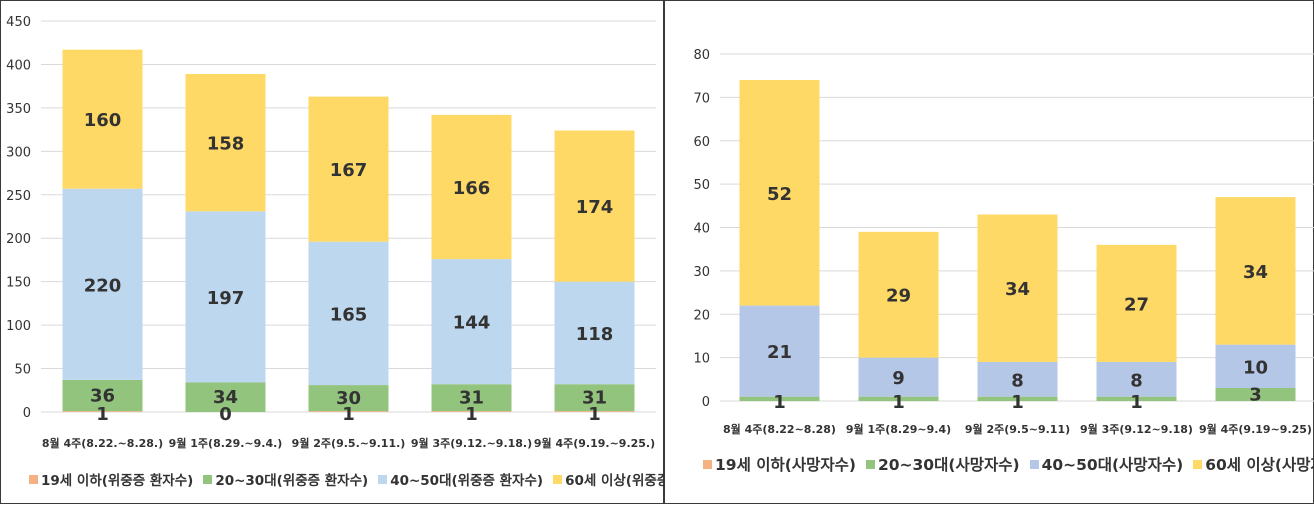  I want to click on legend-item: 60세 이상(사망자수), so click(1253, 464).